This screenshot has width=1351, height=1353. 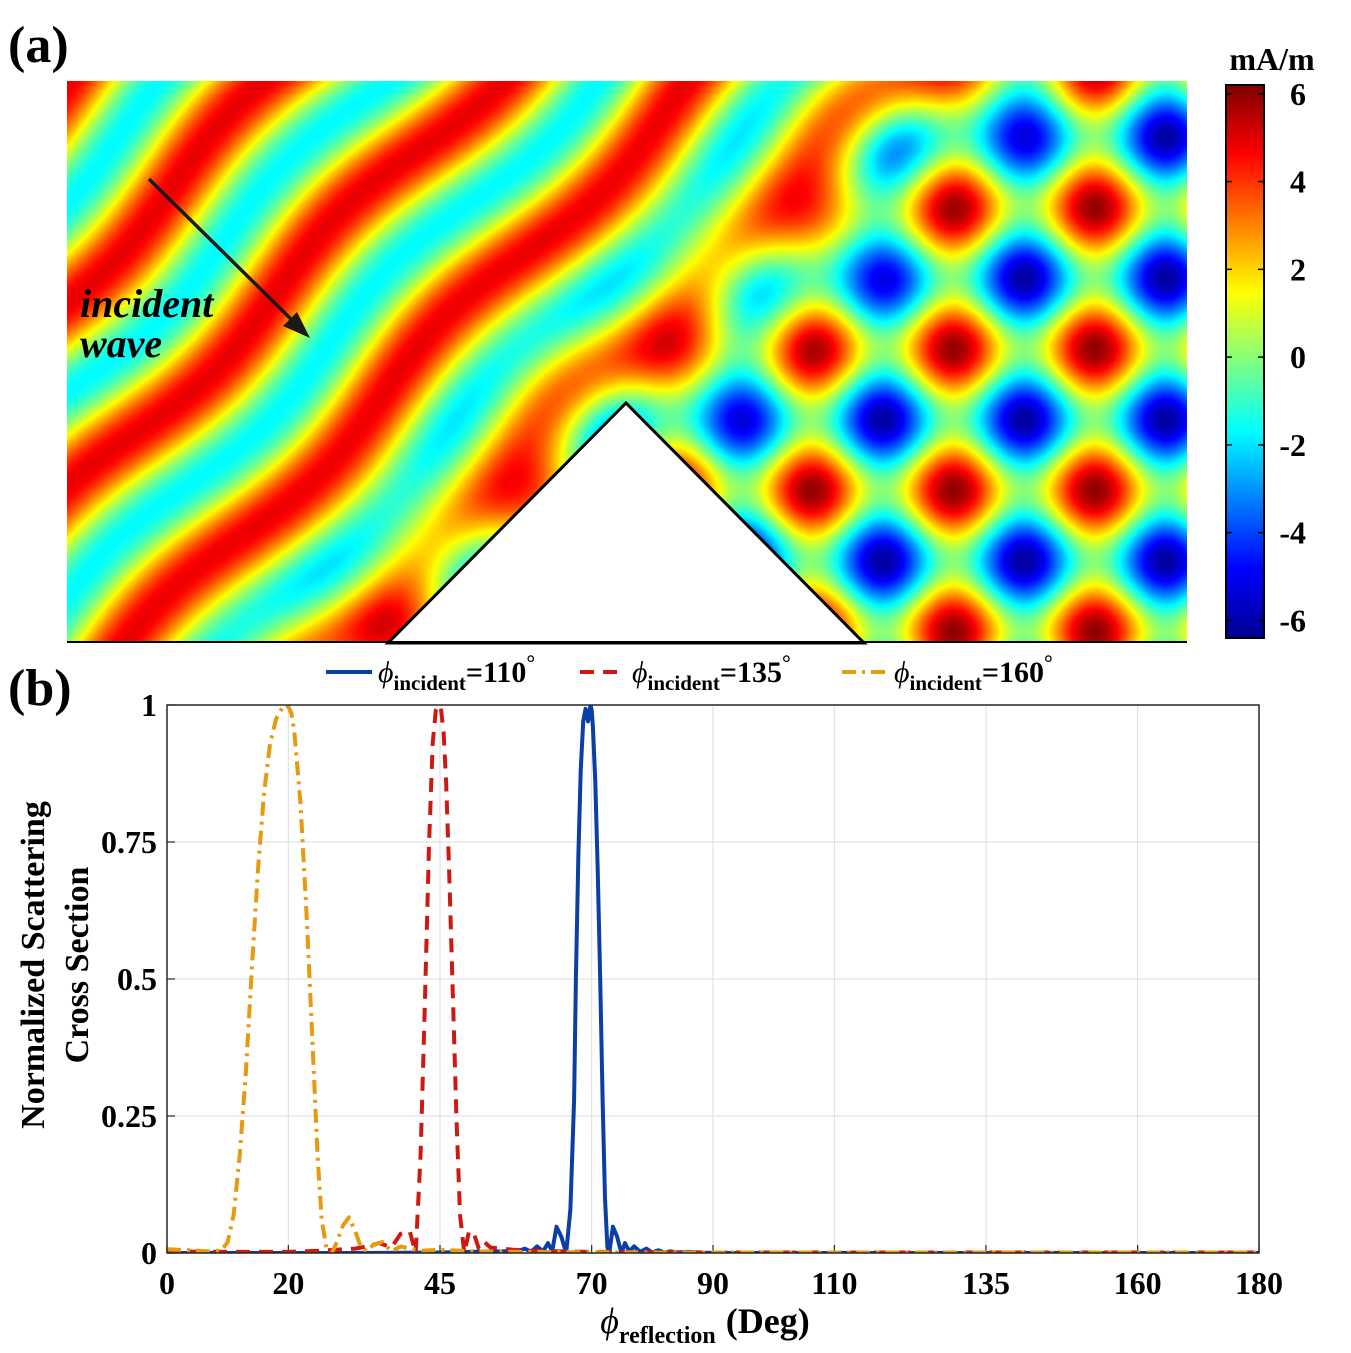 I want to click on colorbar-tick-label: 2, so click(x=1298, y=269).